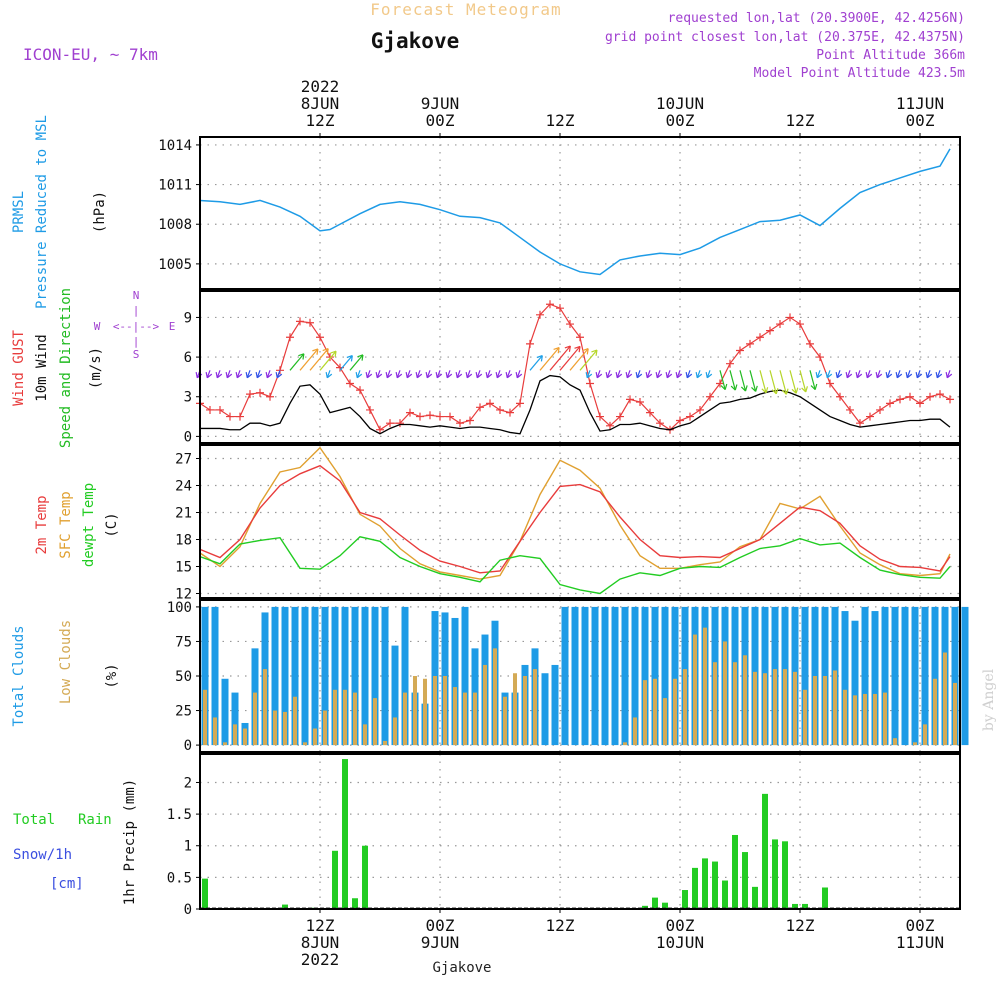 The image size is (1000, 1000). I want to click on precip-label-unit: 1hr Precip (mm), so click(130, 842).